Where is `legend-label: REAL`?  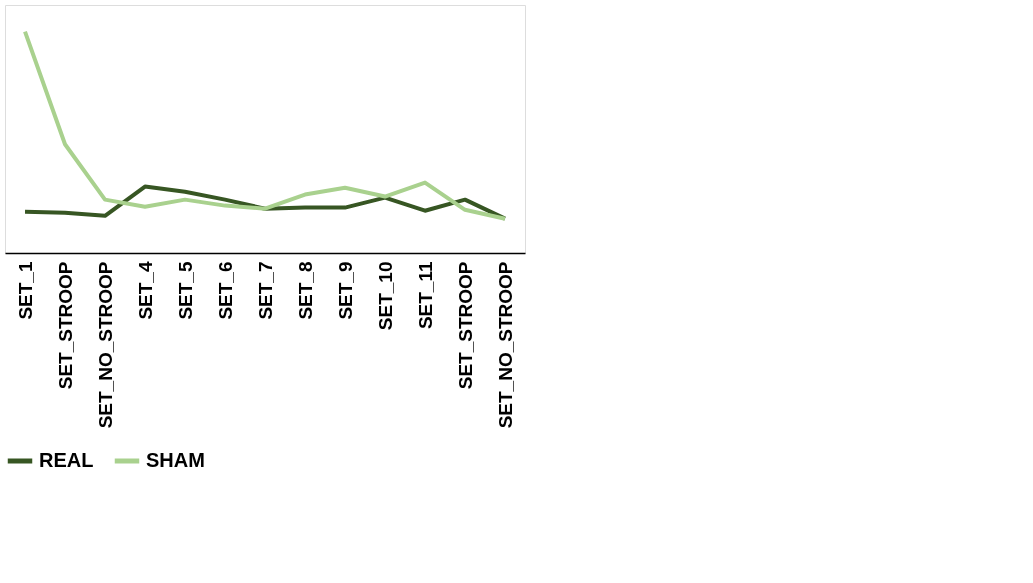 legend-label: REAL is located at coordinates (66, 460).